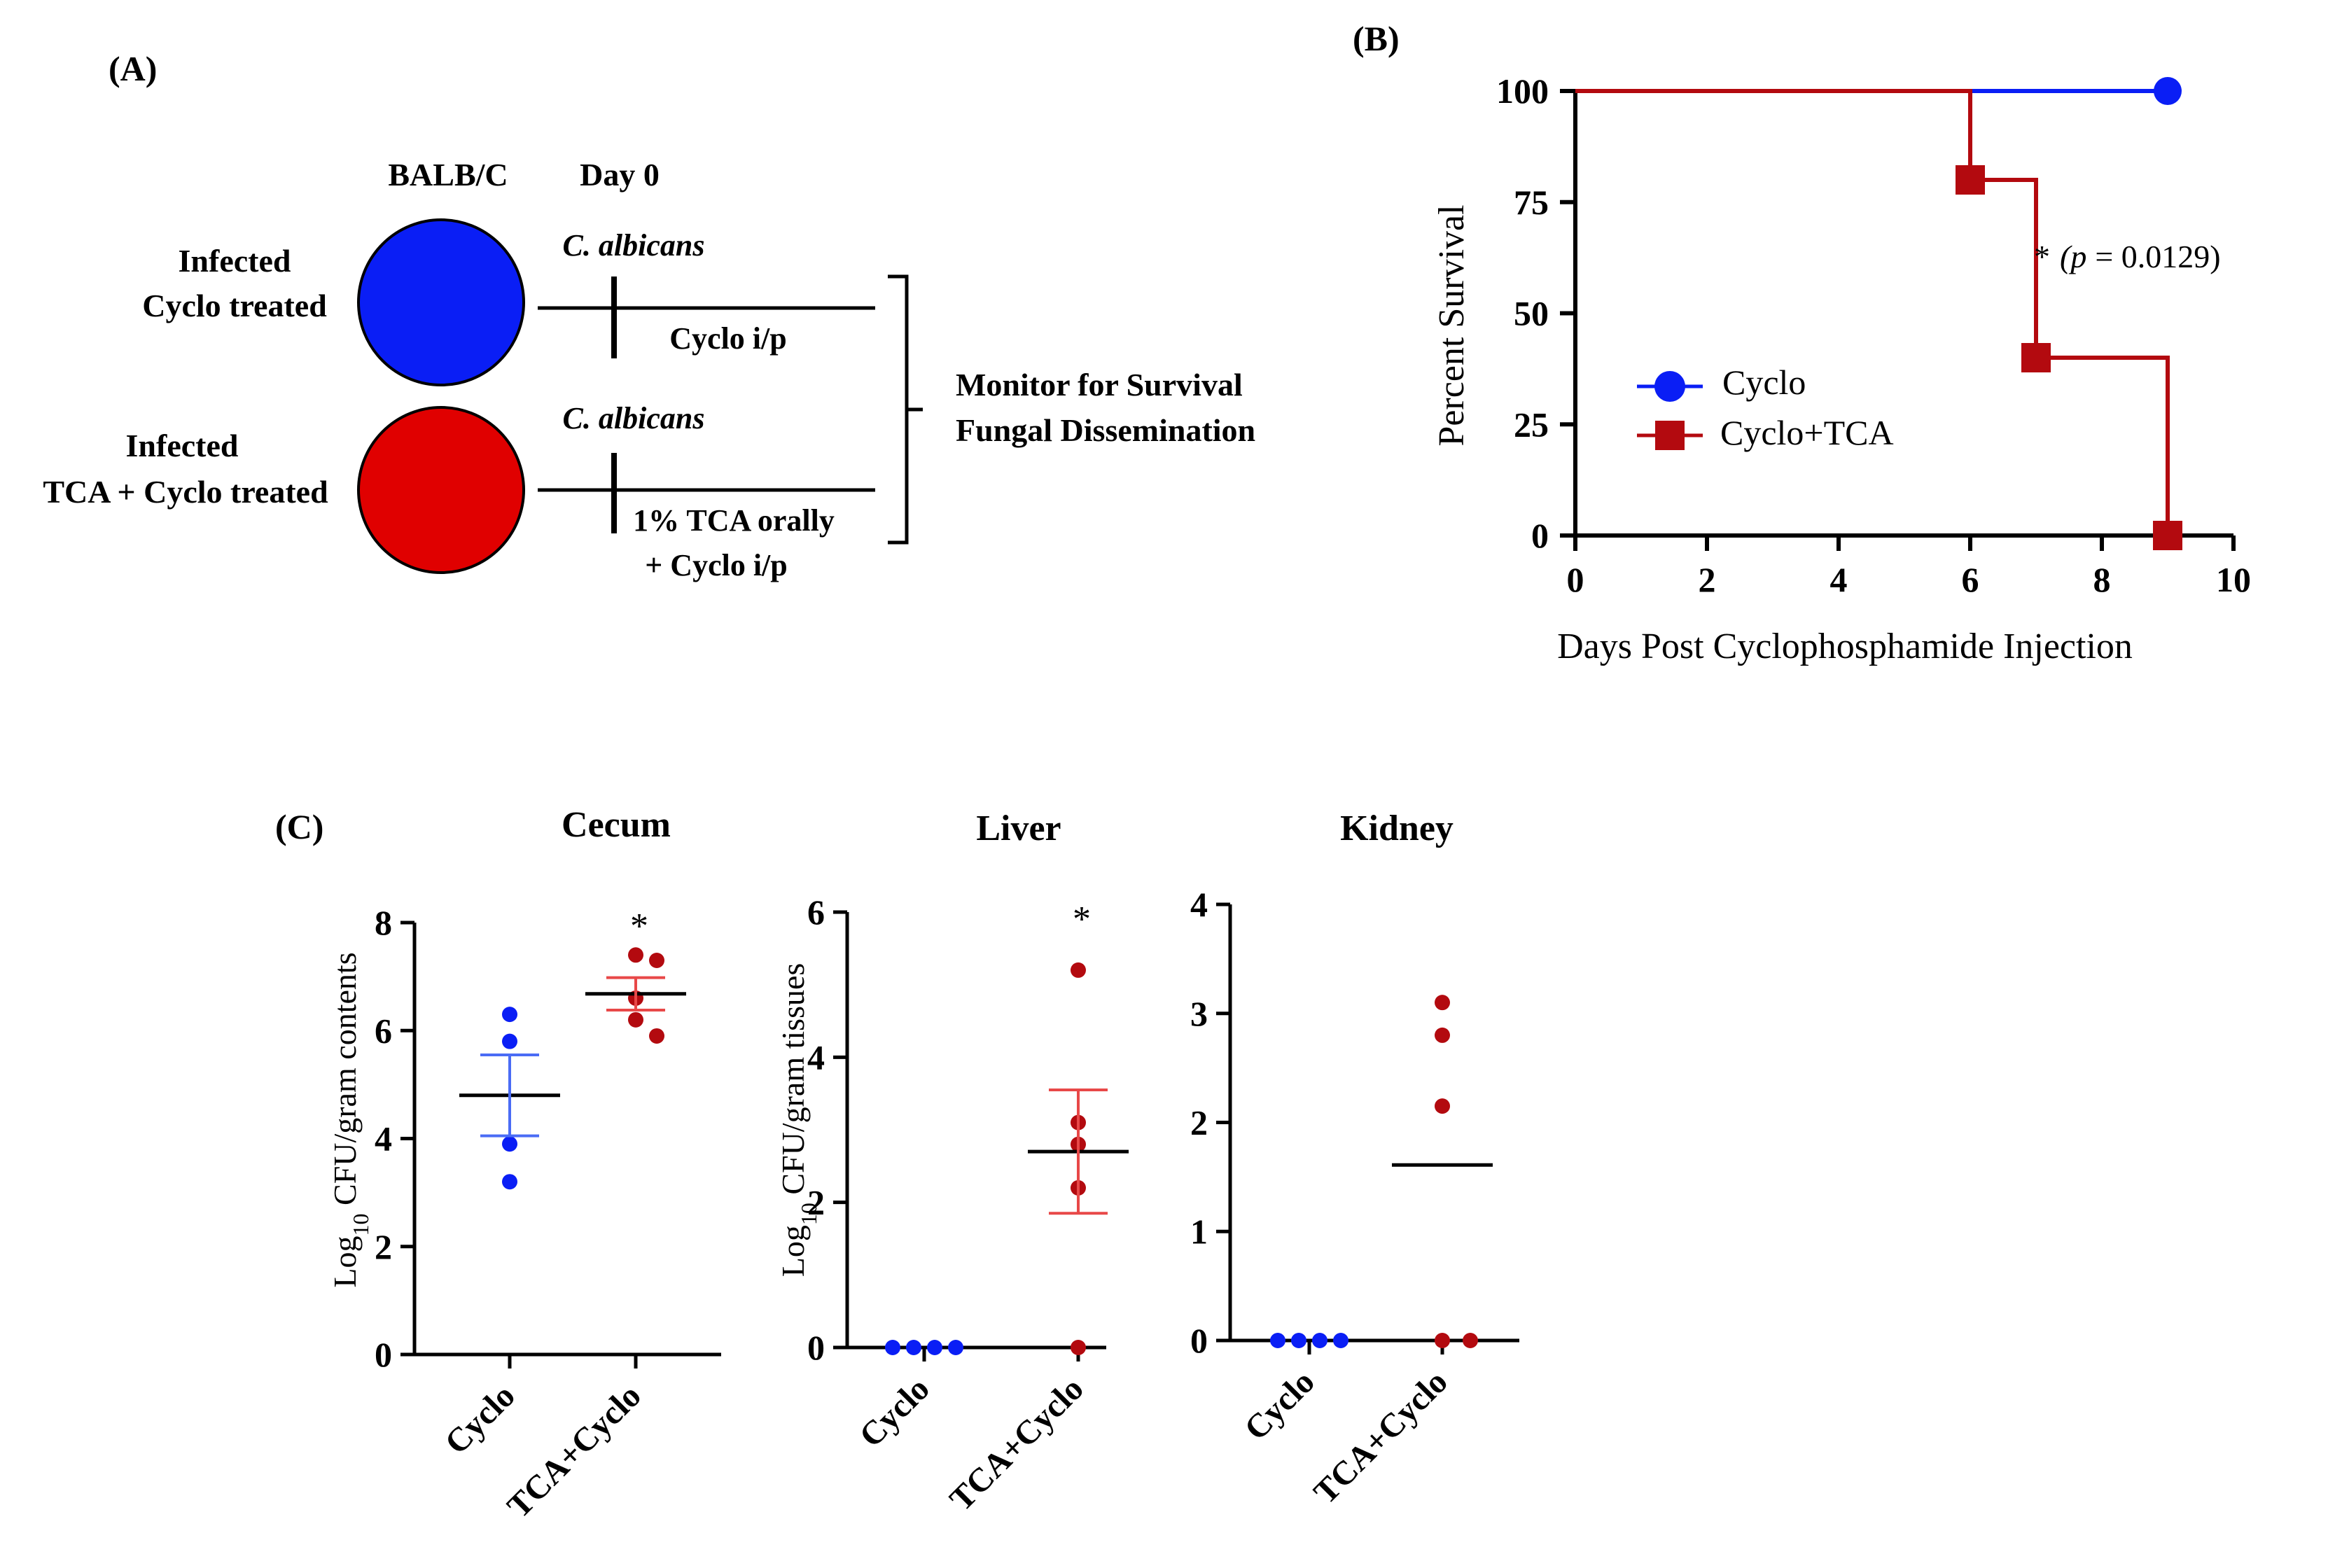  Describe the element at coordinates (2102, 579) in the screenshot. I see `x-tick-label: 8` at that location.